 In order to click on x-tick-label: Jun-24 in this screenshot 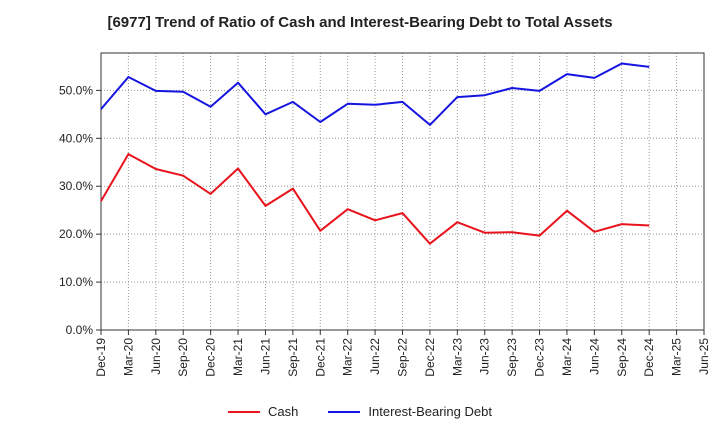, I will do `click(594, 356)`.